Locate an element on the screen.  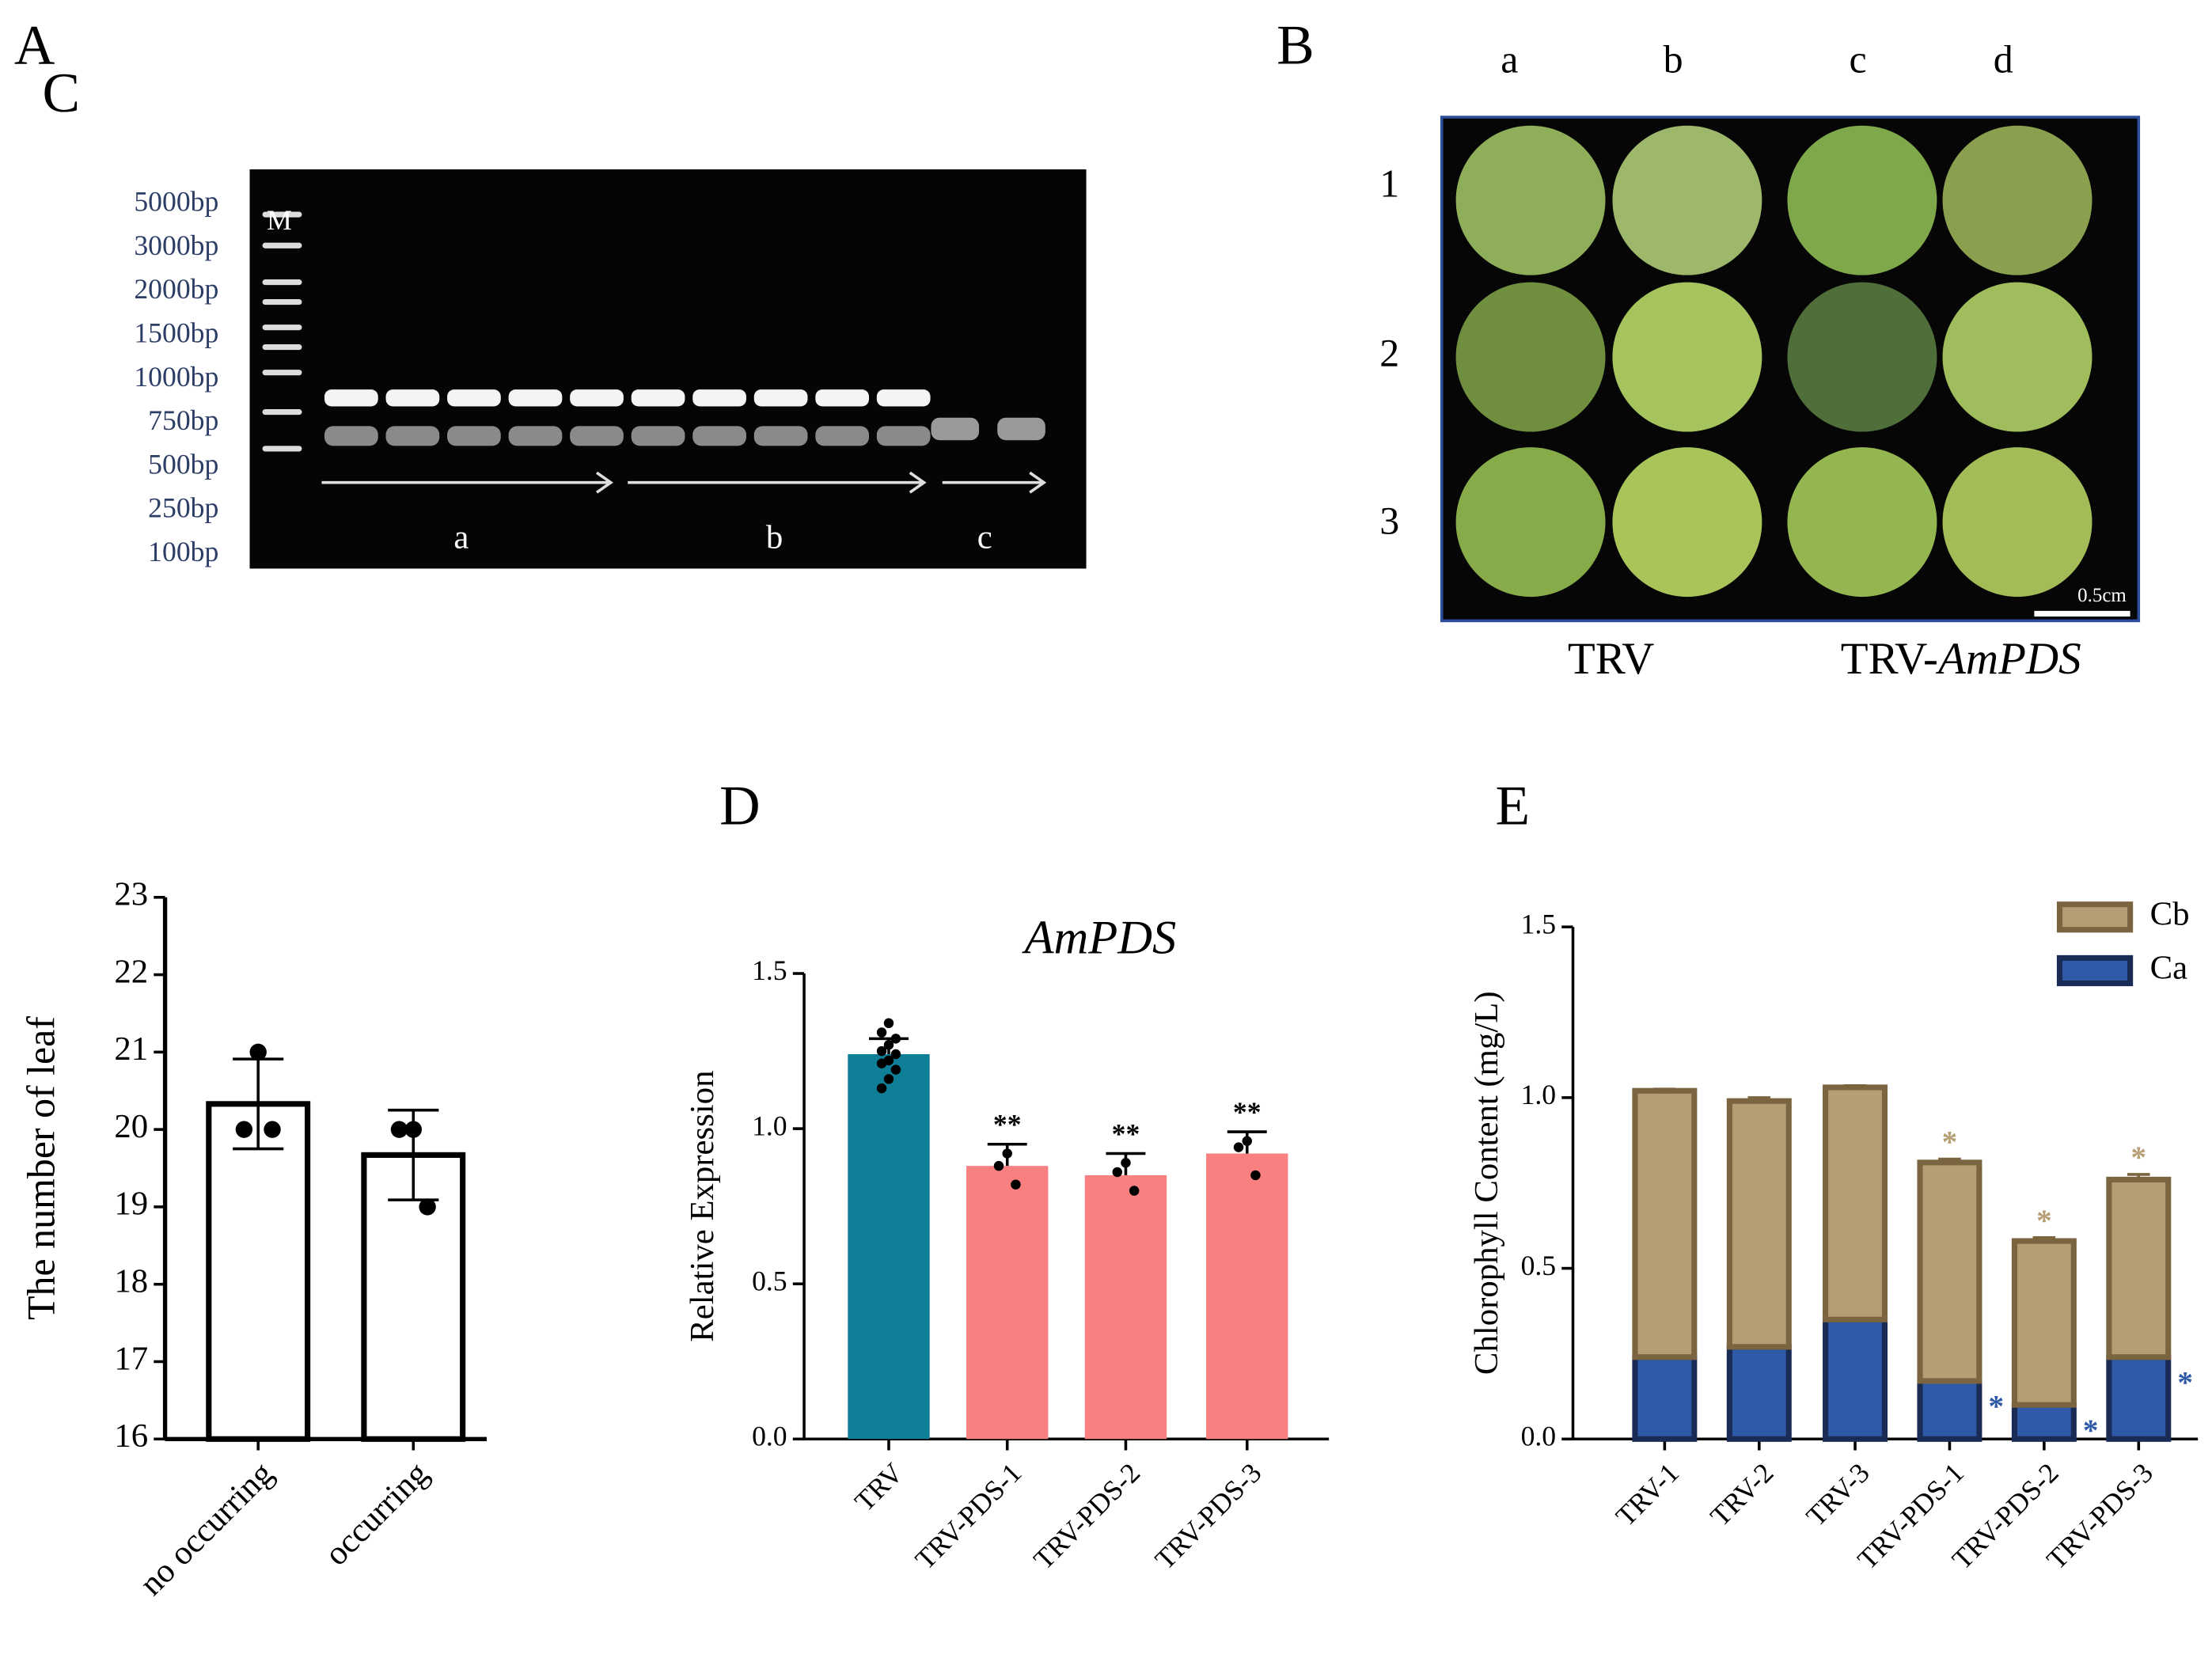
ladder-label: 5000bp is located at coordinates (176, 202).